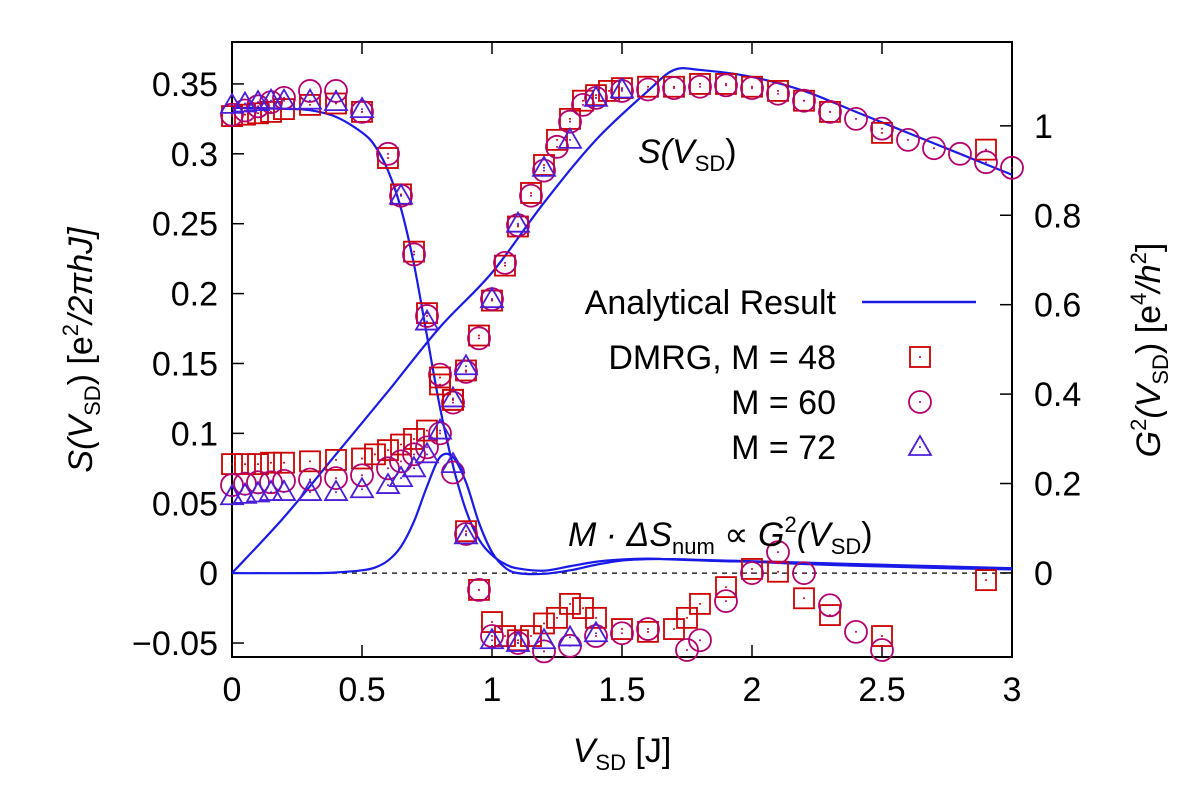 The width and height of the screenshot is (1200, 799). Describe the element at coordinates (414, 534) in the screenshot. I see `series-8-triangle` at that location.